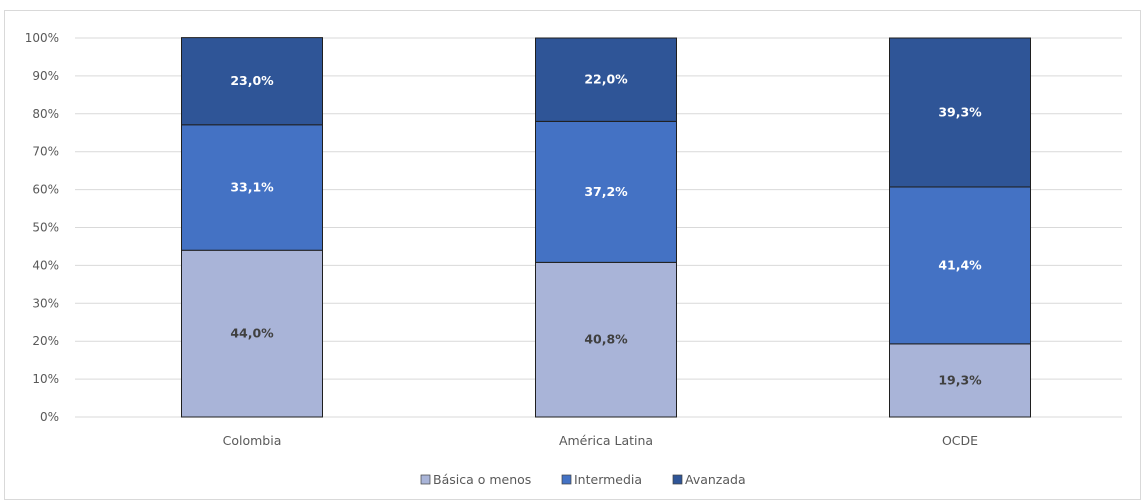  I want to click on y-axis-ticks: 0% 10% 20% 30% 40% 50% 60% 70% 80% 90% 100%, so click(42, 227).